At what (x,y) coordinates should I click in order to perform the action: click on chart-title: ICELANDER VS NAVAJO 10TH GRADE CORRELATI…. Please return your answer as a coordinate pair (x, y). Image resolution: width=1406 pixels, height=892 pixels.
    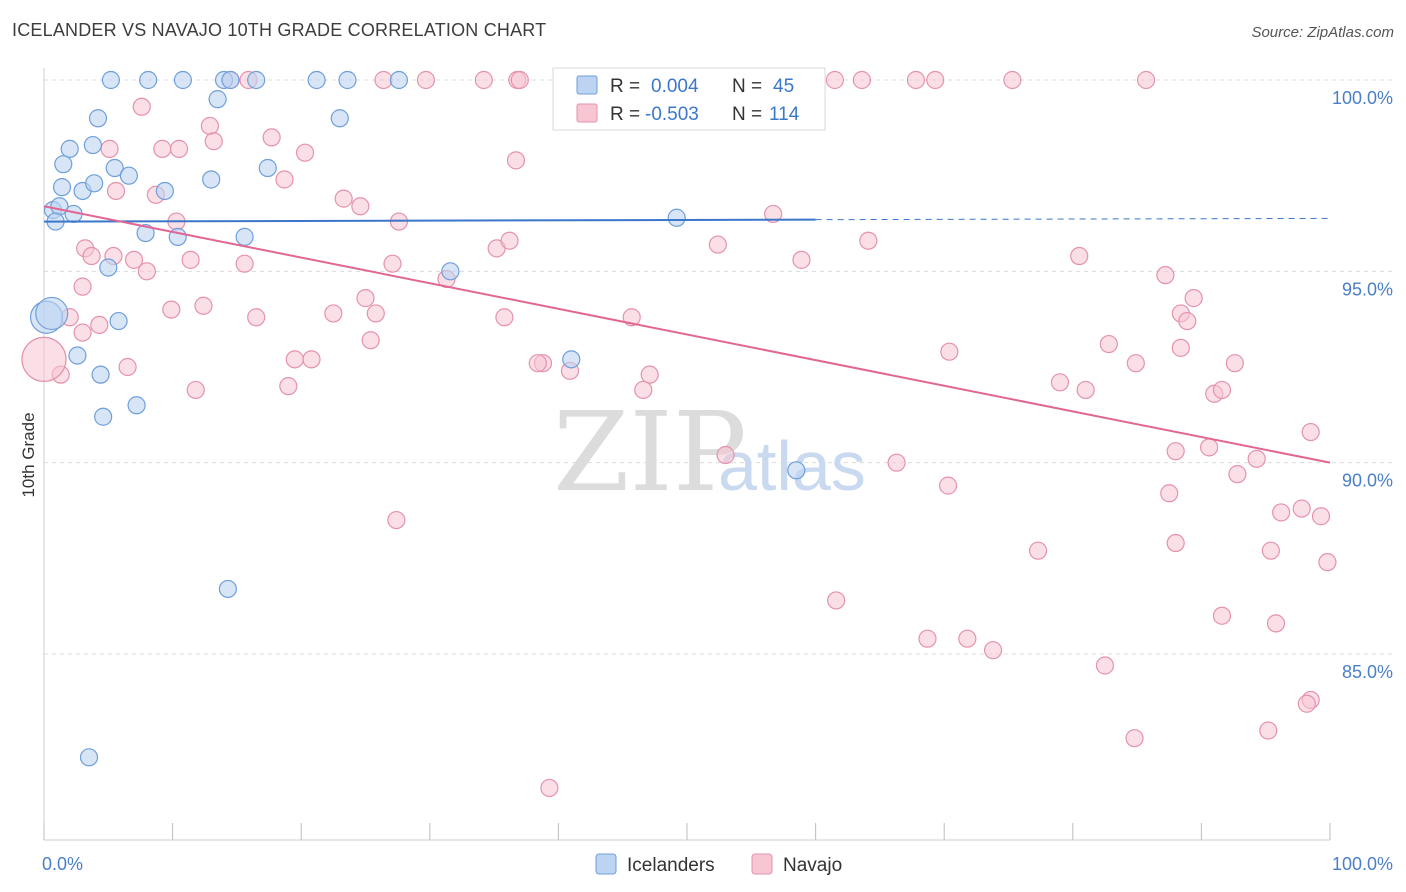
    Looking at the image, I should click on (279, 30).